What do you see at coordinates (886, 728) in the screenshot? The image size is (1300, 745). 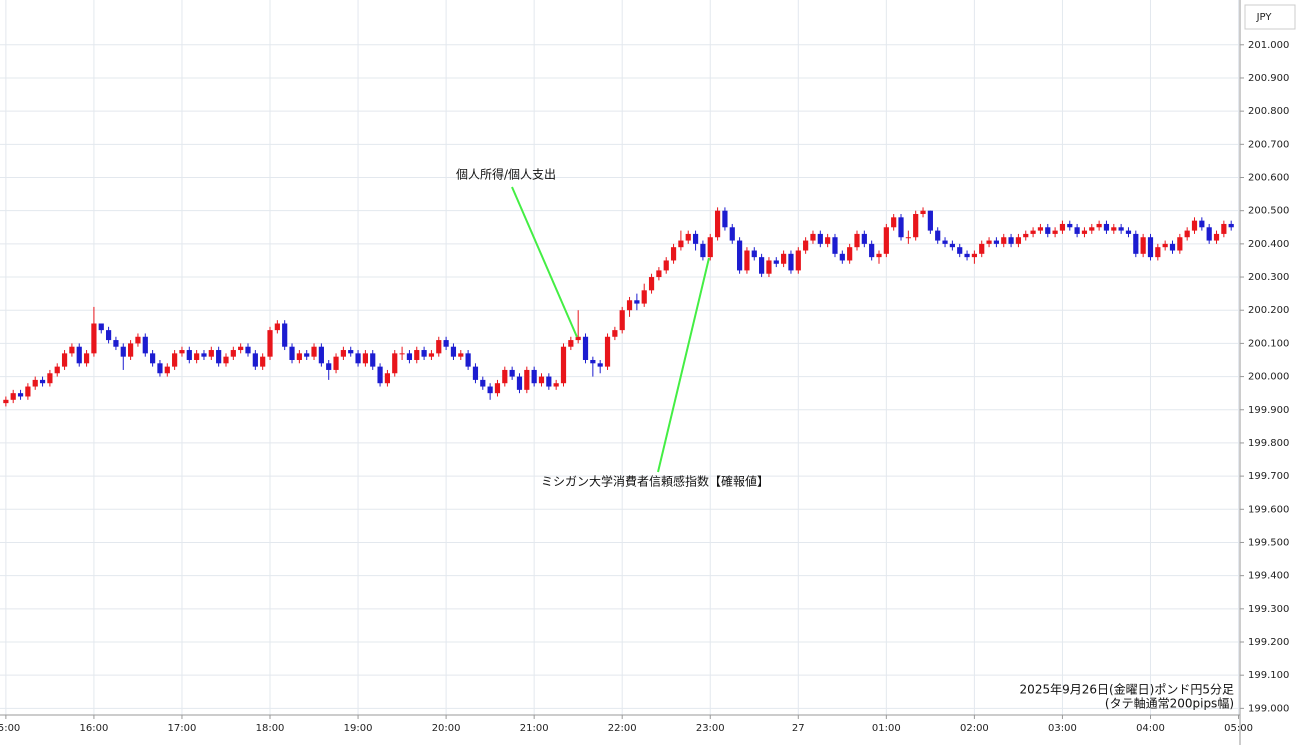 I see `x-tick-label: 01:00` at bounding box center [886, 728].